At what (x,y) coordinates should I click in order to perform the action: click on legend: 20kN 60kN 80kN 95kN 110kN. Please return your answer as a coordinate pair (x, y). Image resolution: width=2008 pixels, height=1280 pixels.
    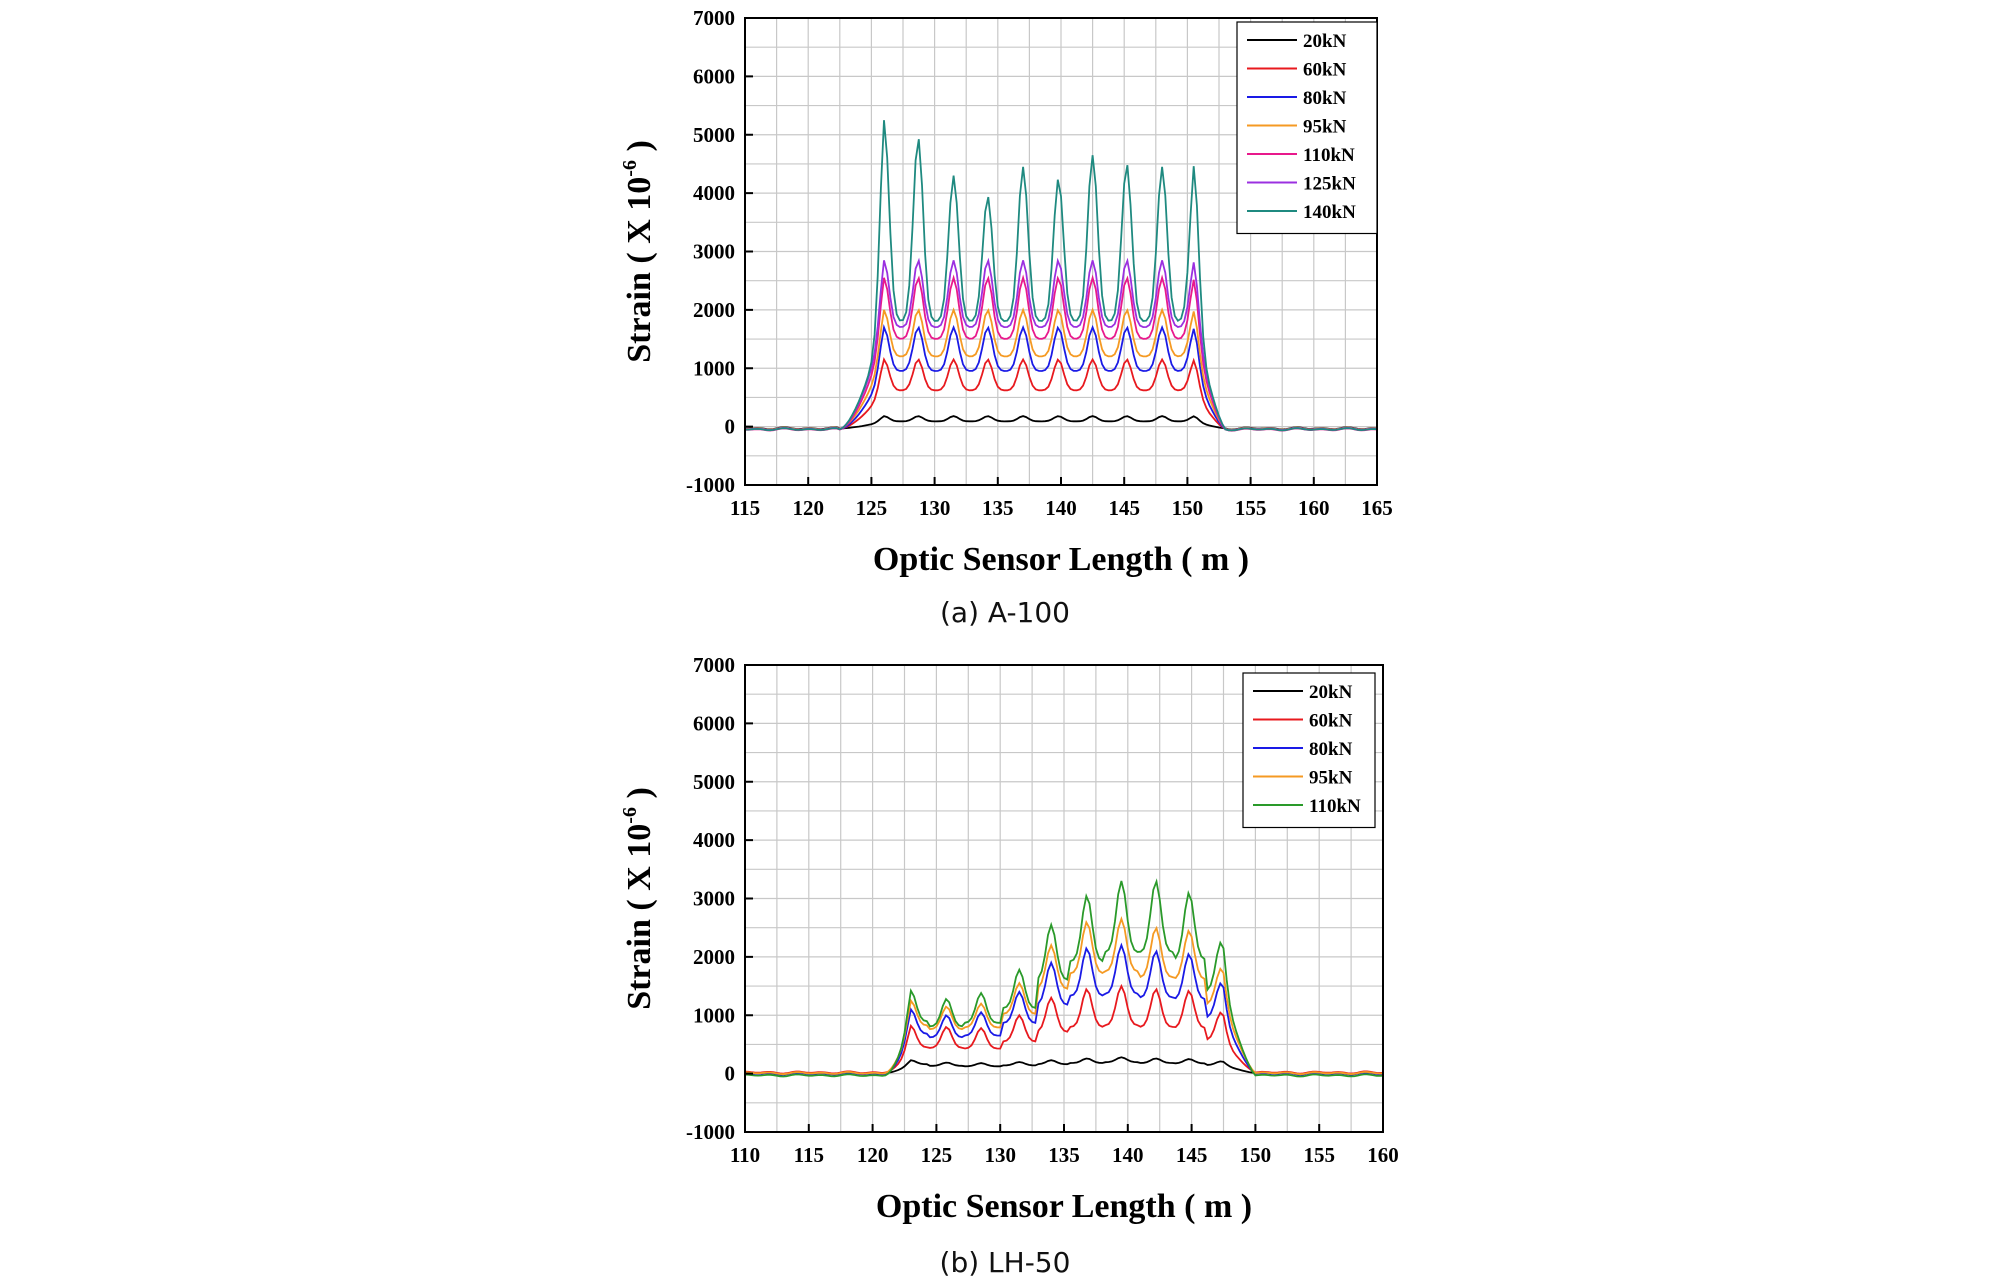
    Looking at the image, I should click on (1309, 750).